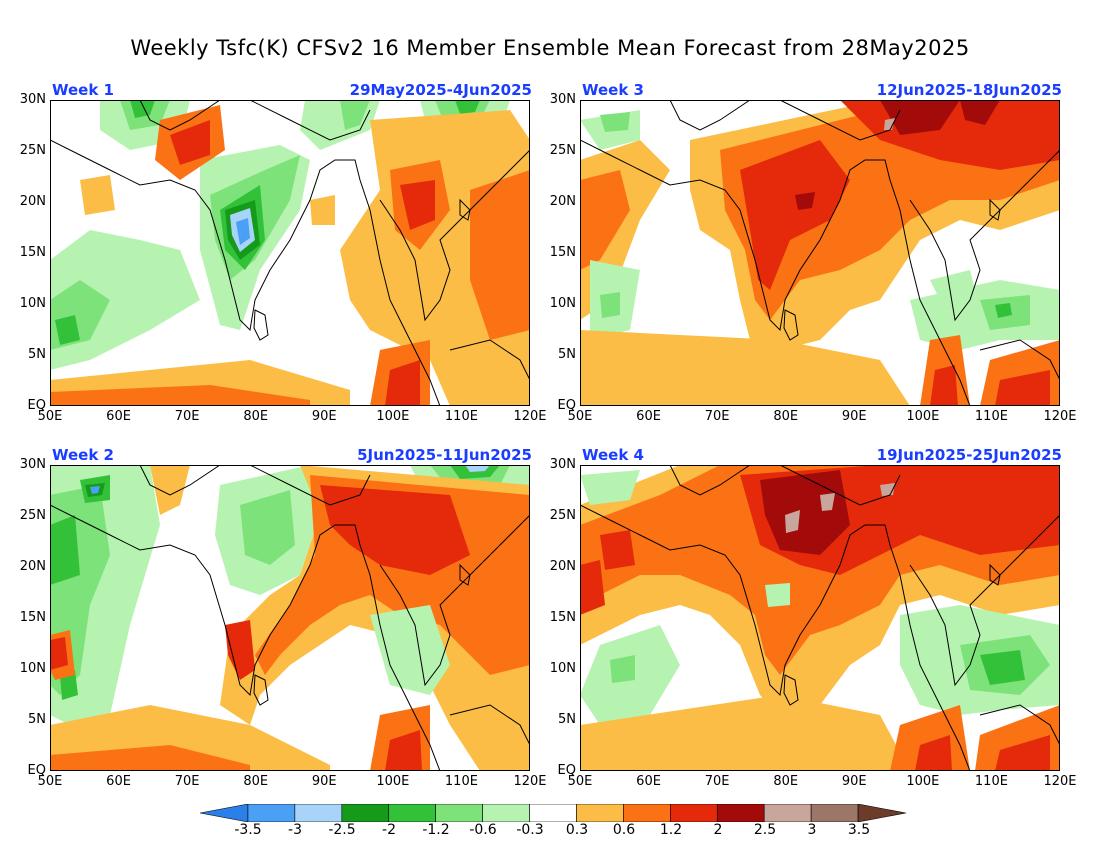  What do you see at coordinates (440, 90) in the screenshot?
I see `panel-date-range: 29May2025-4Jun2025` at bounding box center [440, 90].